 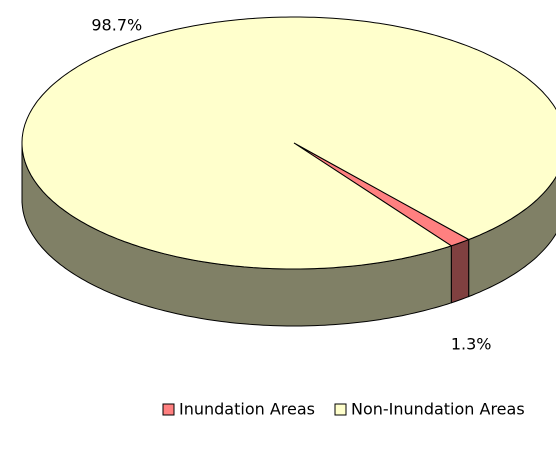 I want to click on legend-label: Inundation Areas, so click(x=247, y=409).